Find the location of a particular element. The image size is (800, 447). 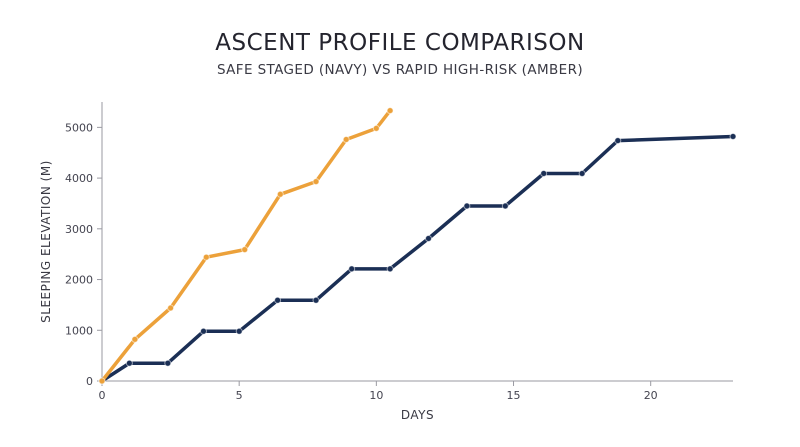

y-tick-label: 2000 is located at coordinates (79, 280).